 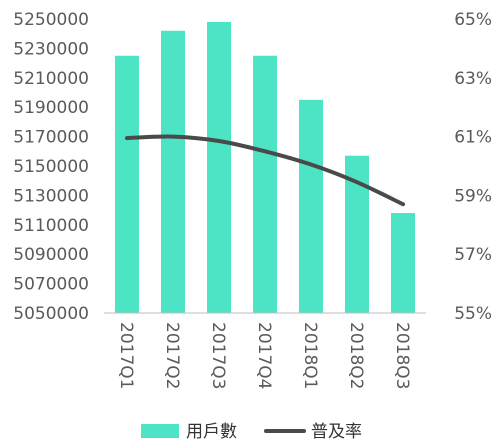 What do you see at coordinates (51, 138) in the screenshot?
I see `left-tick-label: 5170000` at bounding box center [51, 138].